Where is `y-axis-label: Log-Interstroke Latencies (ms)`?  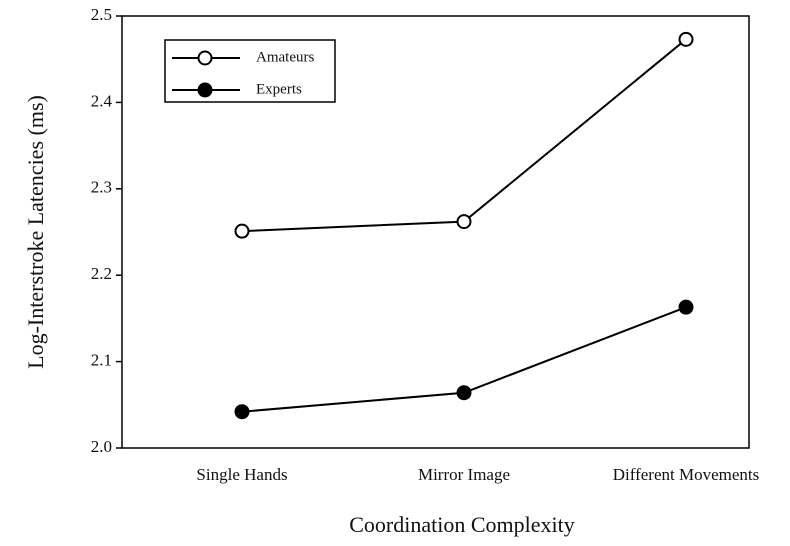 y-axis-label: Log-Interstroke Latencies (ms) is located at coordinates (35, 232).